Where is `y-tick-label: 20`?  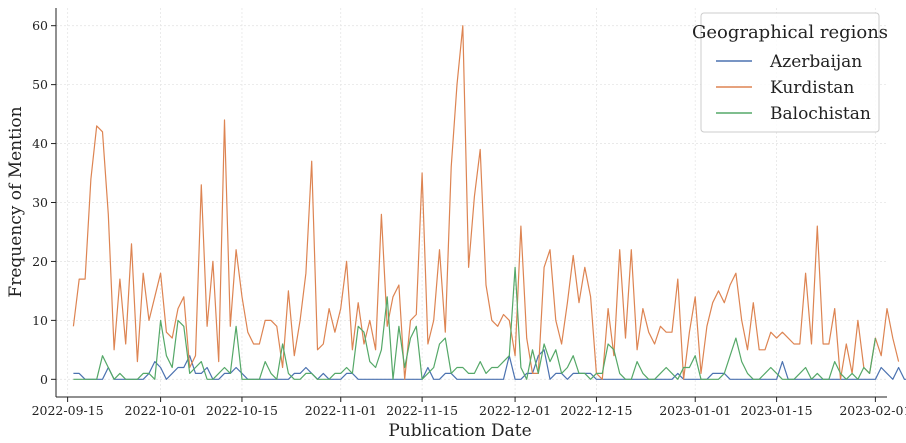
y-tick-label: 20 is located at coordinates (40, 261).